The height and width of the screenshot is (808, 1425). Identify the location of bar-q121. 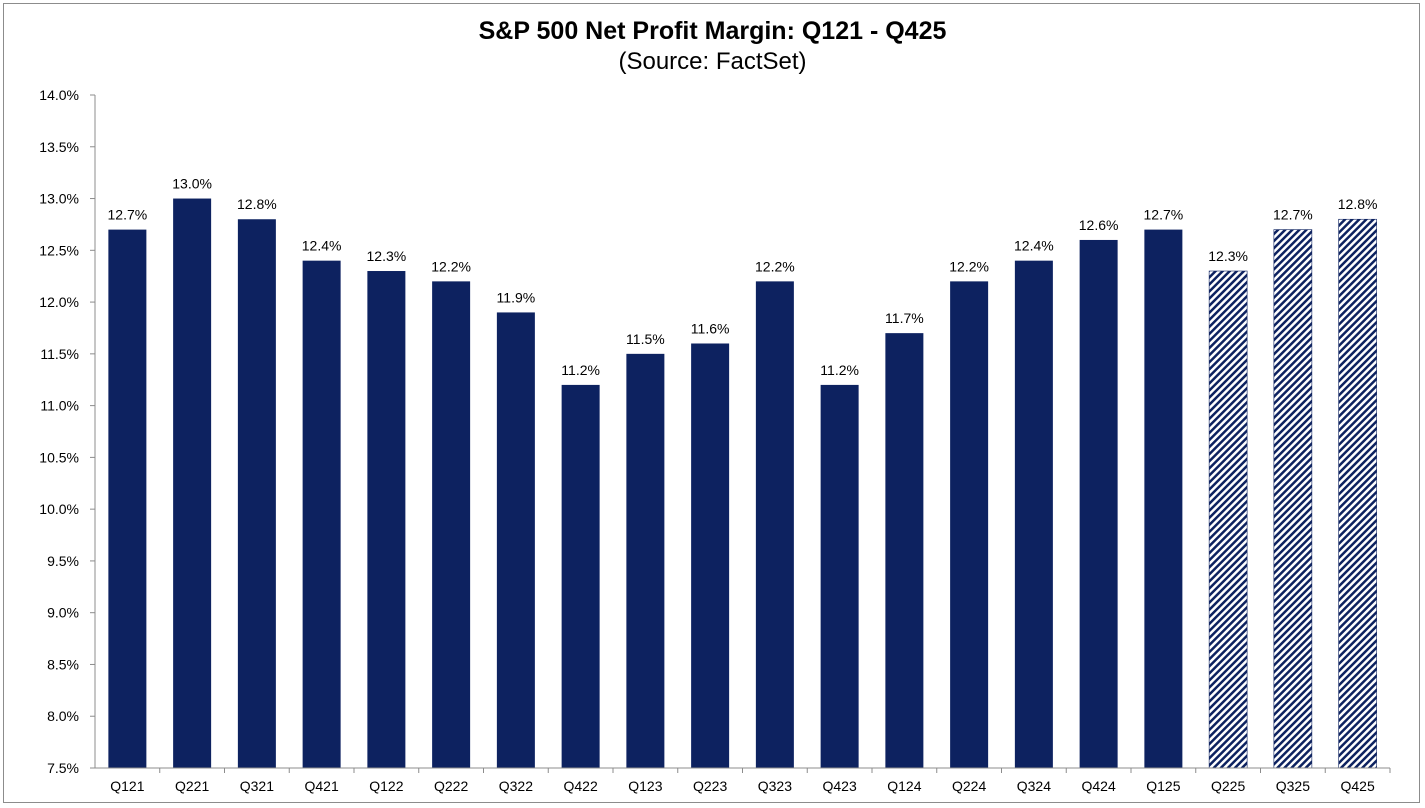
(127, 499).